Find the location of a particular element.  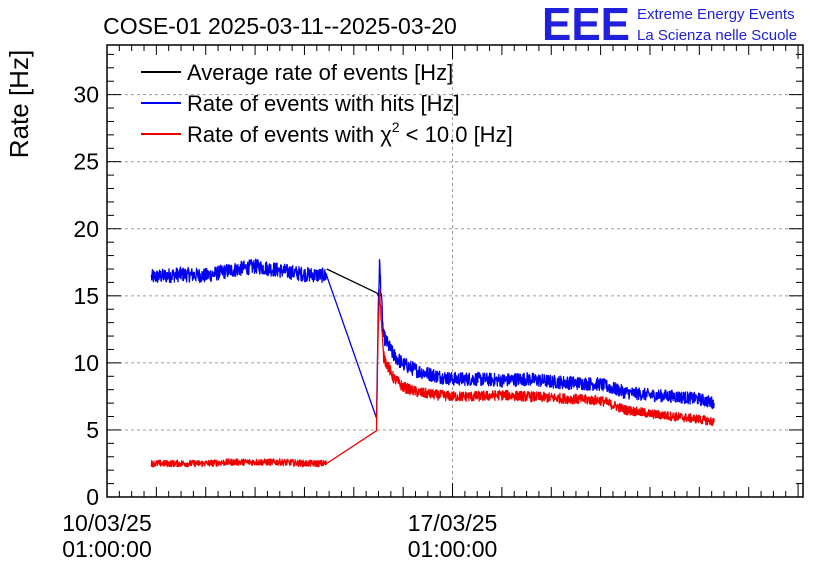

eee-logo-line1: Extreme Energy Events is located at coordinates (716, 14).